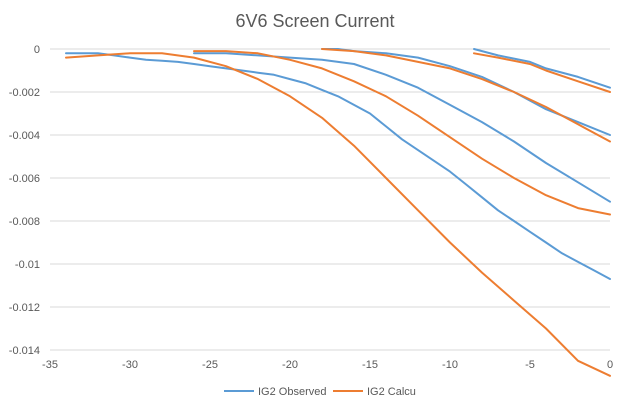 The height and width of the screenshot is (416, 630). What do you see at coordinates (24, 179) in the screenshot?
I see `y-tick-label: -0.006` at bounding box center [24, 179].